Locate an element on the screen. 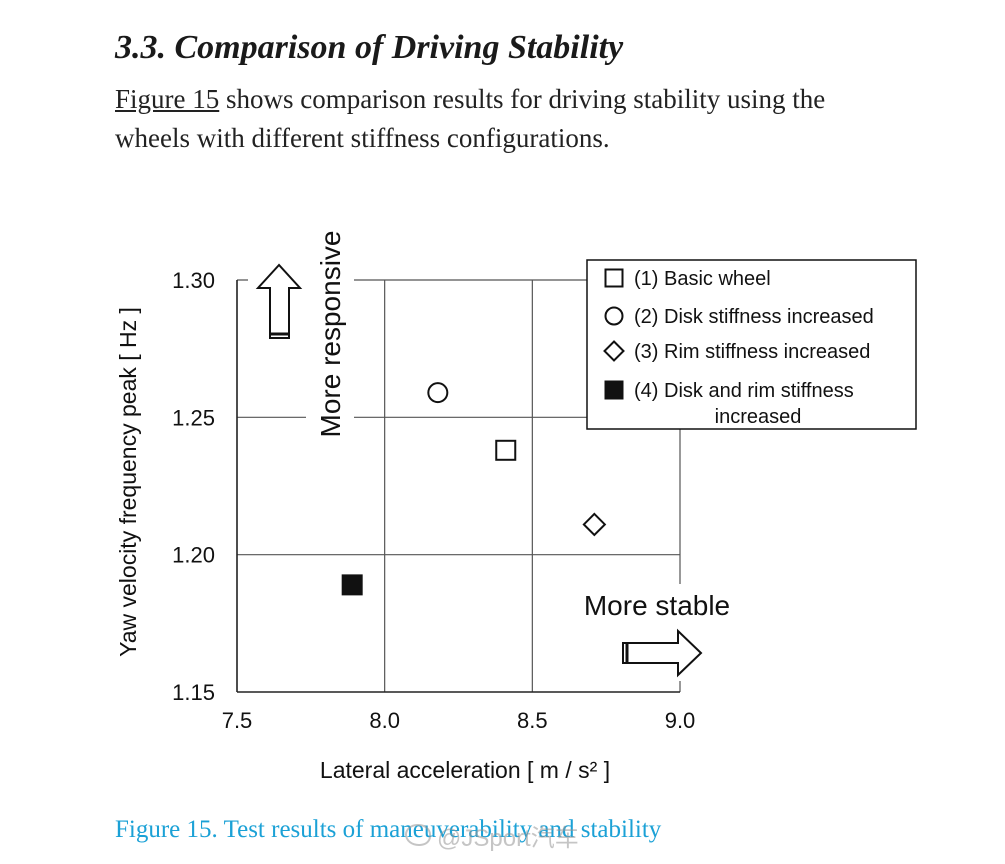 Image resolution: width=1005 pixels, height=864 pixels. y-tick-label: 1.25 is located at coordinates (193, 417).